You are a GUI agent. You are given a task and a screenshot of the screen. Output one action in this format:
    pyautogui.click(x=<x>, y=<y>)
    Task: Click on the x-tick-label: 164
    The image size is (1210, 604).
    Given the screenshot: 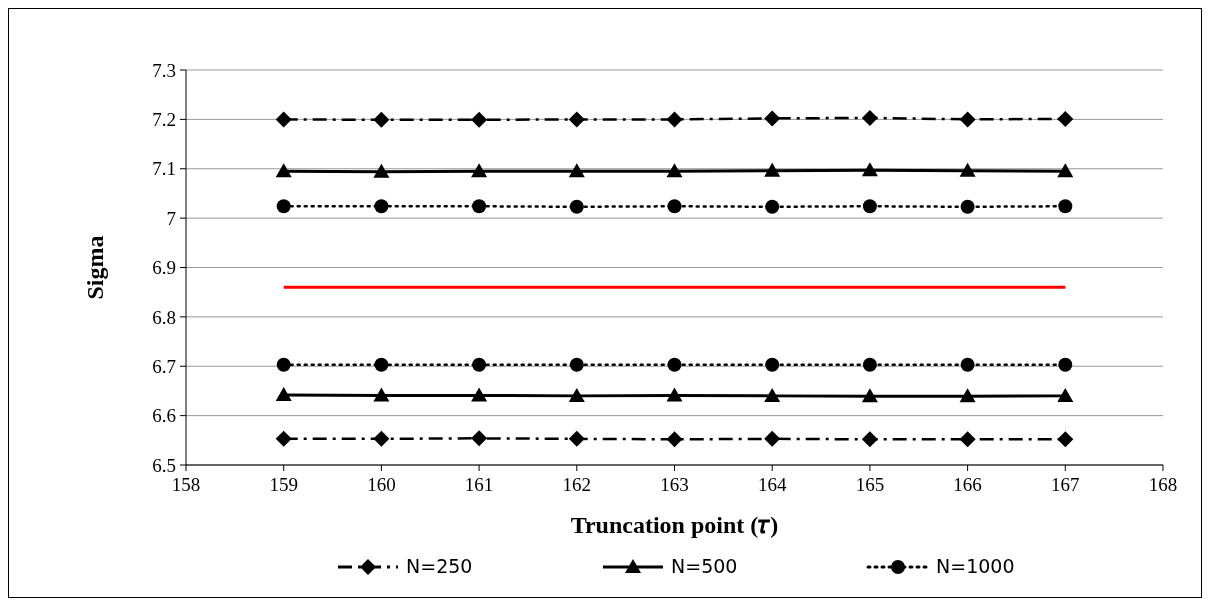 What is the action you would take?
    pyautogui.click(x=772, y=484)
    